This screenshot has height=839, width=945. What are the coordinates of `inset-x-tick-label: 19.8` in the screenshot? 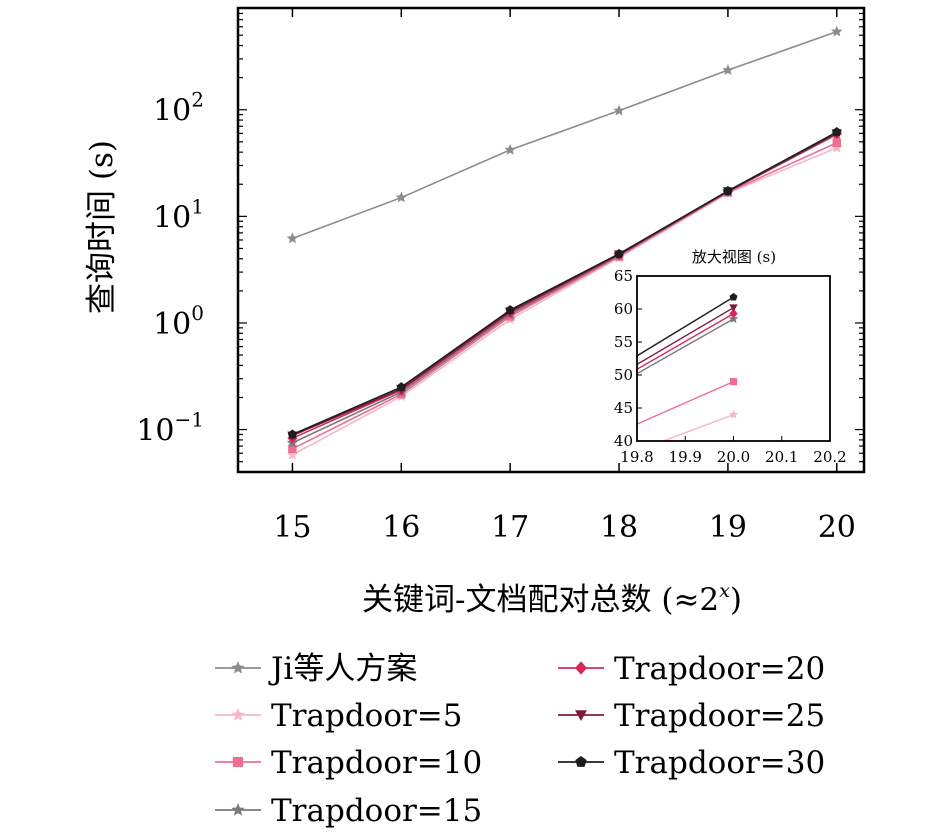 It's located at (636, 457).